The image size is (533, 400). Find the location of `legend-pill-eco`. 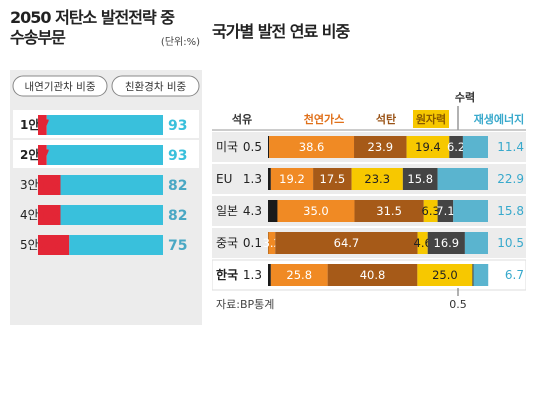

legend-pill-eco is located at coordinates (155, 86).